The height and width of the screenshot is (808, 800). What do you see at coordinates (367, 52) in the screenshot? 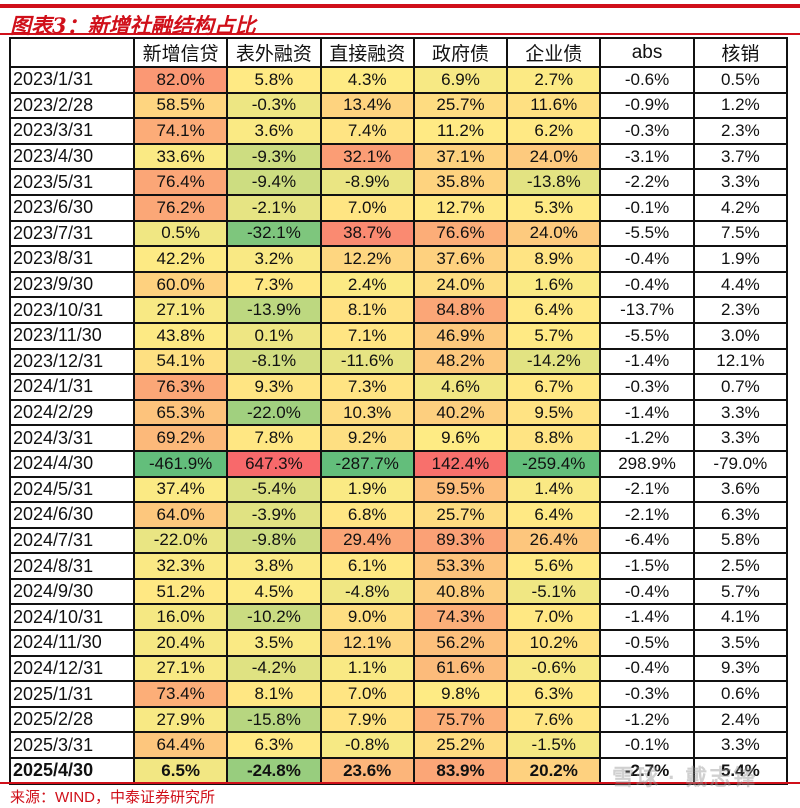
I see `column-header: 直接融资` at bounding box center [367, 52].